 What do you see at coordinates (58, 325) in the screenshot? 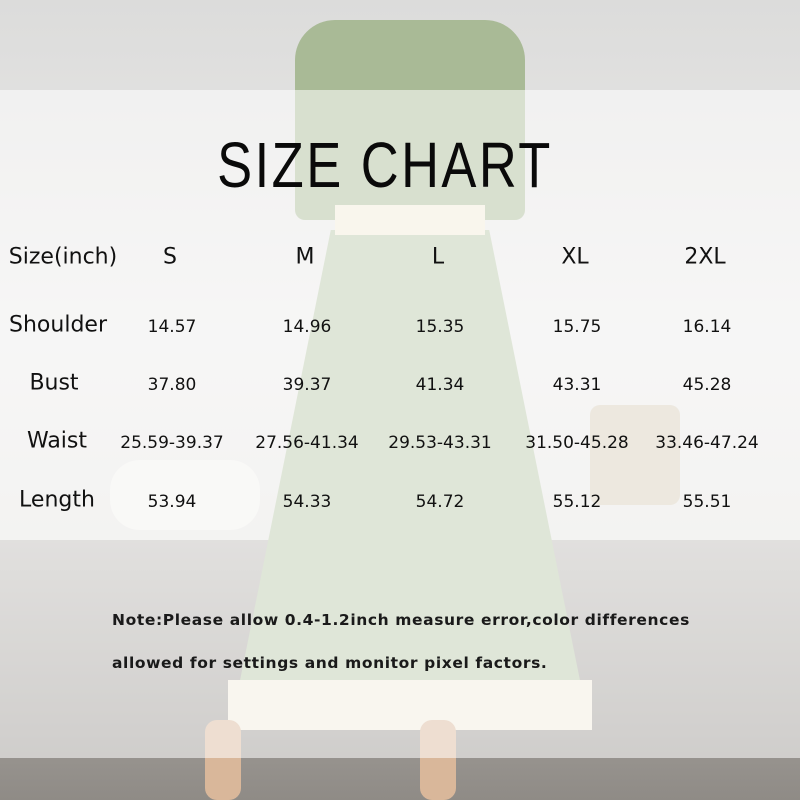
I see `row-label-shoulder: Shoulder` at bounding box center [58, 325].